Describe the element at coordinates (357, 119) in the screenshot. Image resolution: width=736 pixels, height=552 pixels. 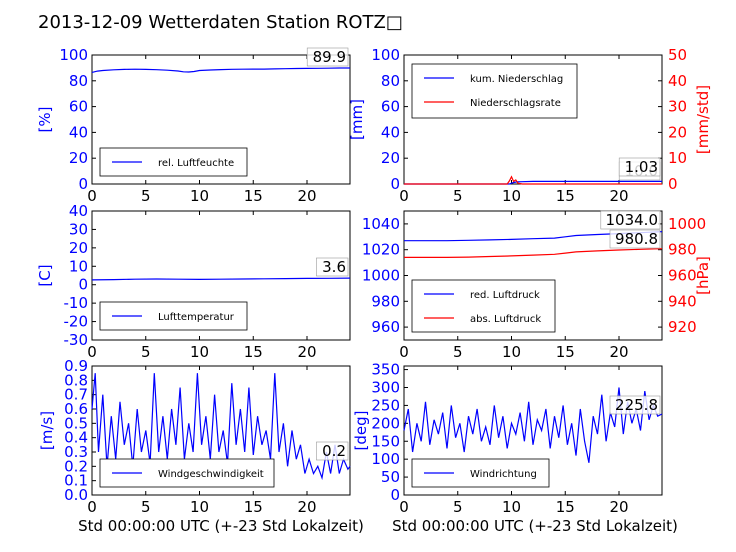
I see `y-axis-label: [mm]` at that location.